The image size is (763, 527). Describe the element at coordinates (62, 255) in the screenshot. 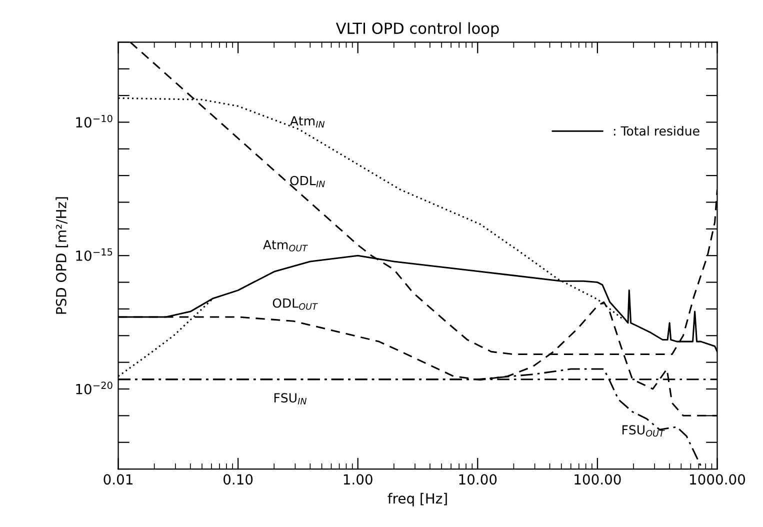

I see `y-axis-title: PSD OPD [m²/Hz]` at that location.